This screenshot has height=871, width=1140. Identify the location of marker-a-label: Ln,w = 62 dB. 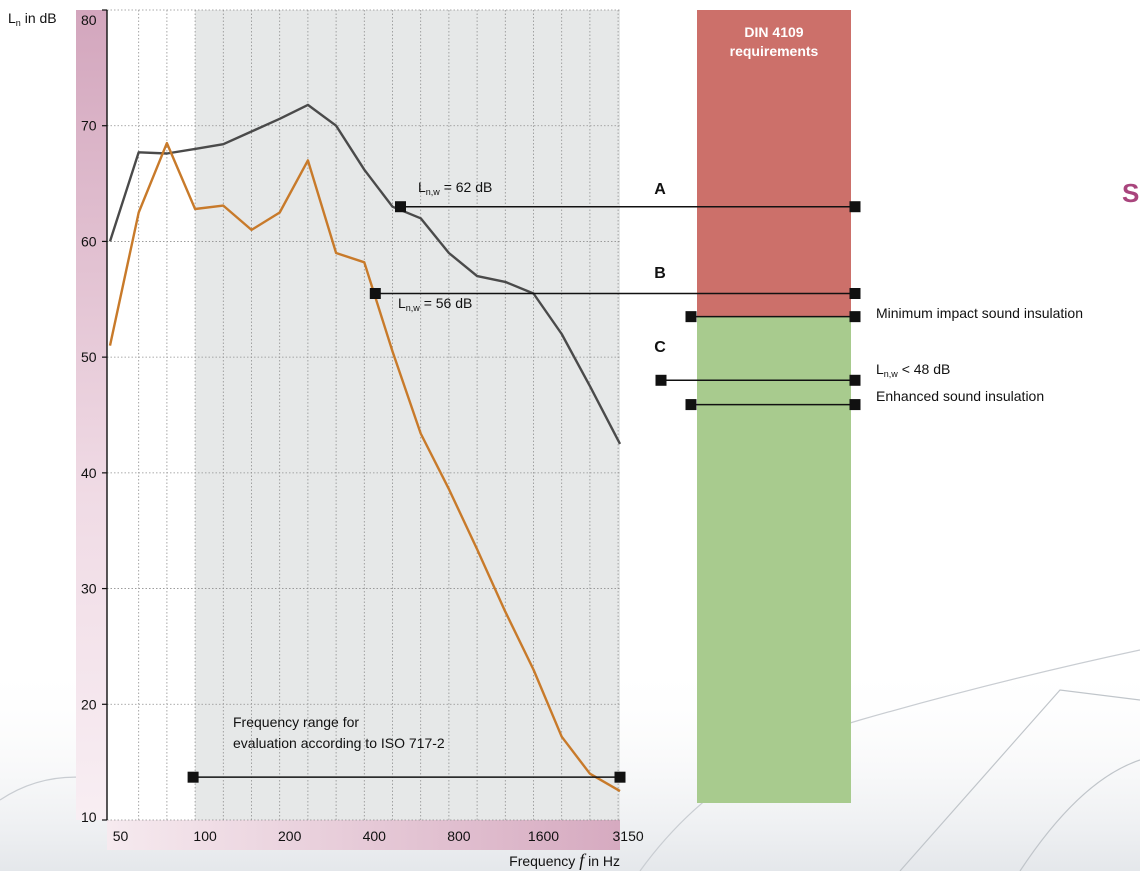
(455, 188).